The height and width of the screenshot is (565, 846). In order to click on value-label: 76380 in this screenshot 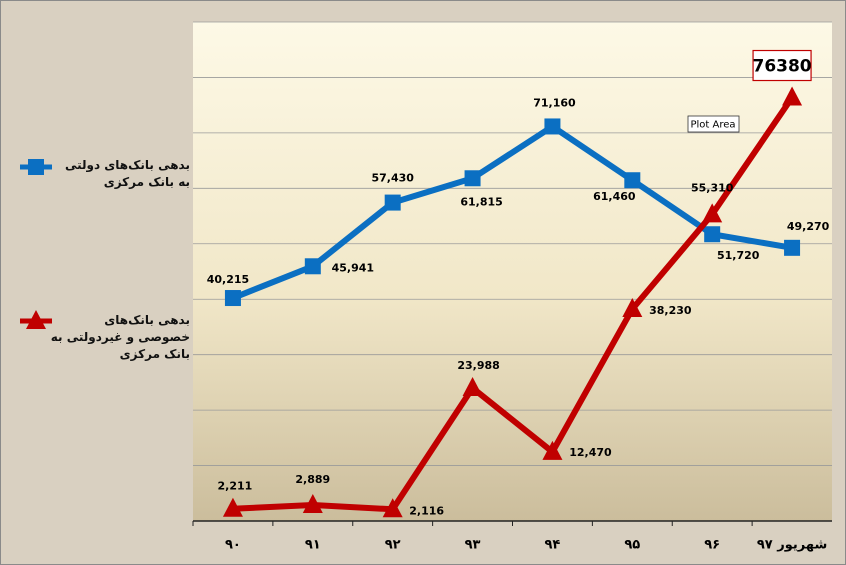, I will do `click(781, 67)`.